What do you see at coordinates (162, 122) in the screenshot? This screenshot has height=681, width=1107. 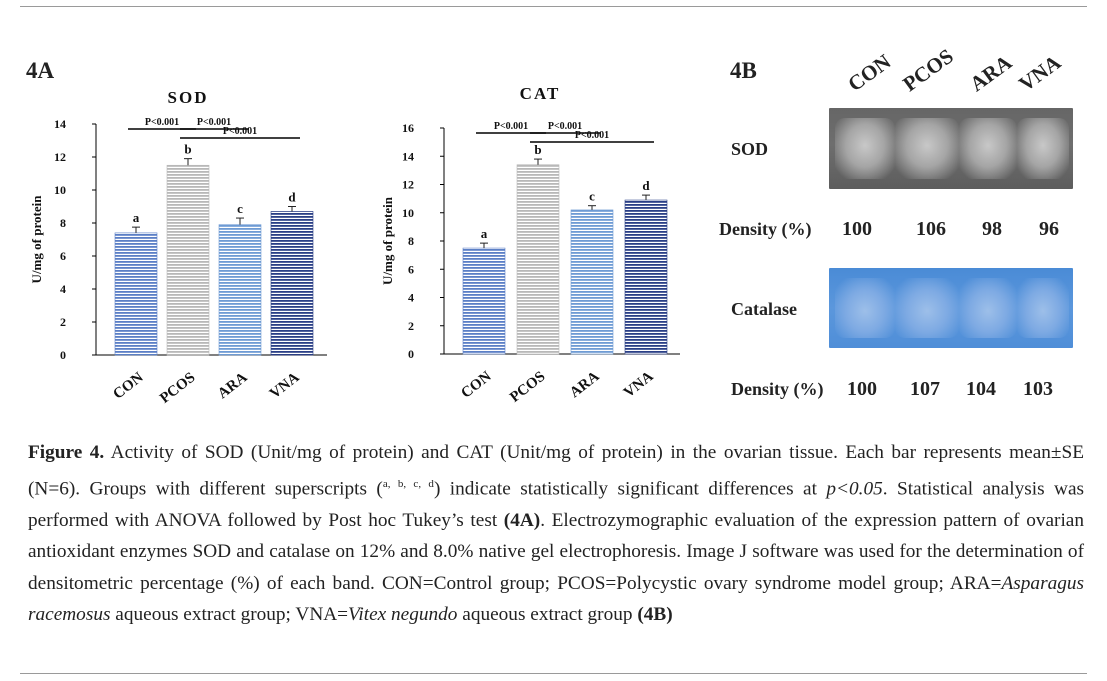 I see `sod-comparison-label-0: P<0.001` at bounding box center [162, 122].